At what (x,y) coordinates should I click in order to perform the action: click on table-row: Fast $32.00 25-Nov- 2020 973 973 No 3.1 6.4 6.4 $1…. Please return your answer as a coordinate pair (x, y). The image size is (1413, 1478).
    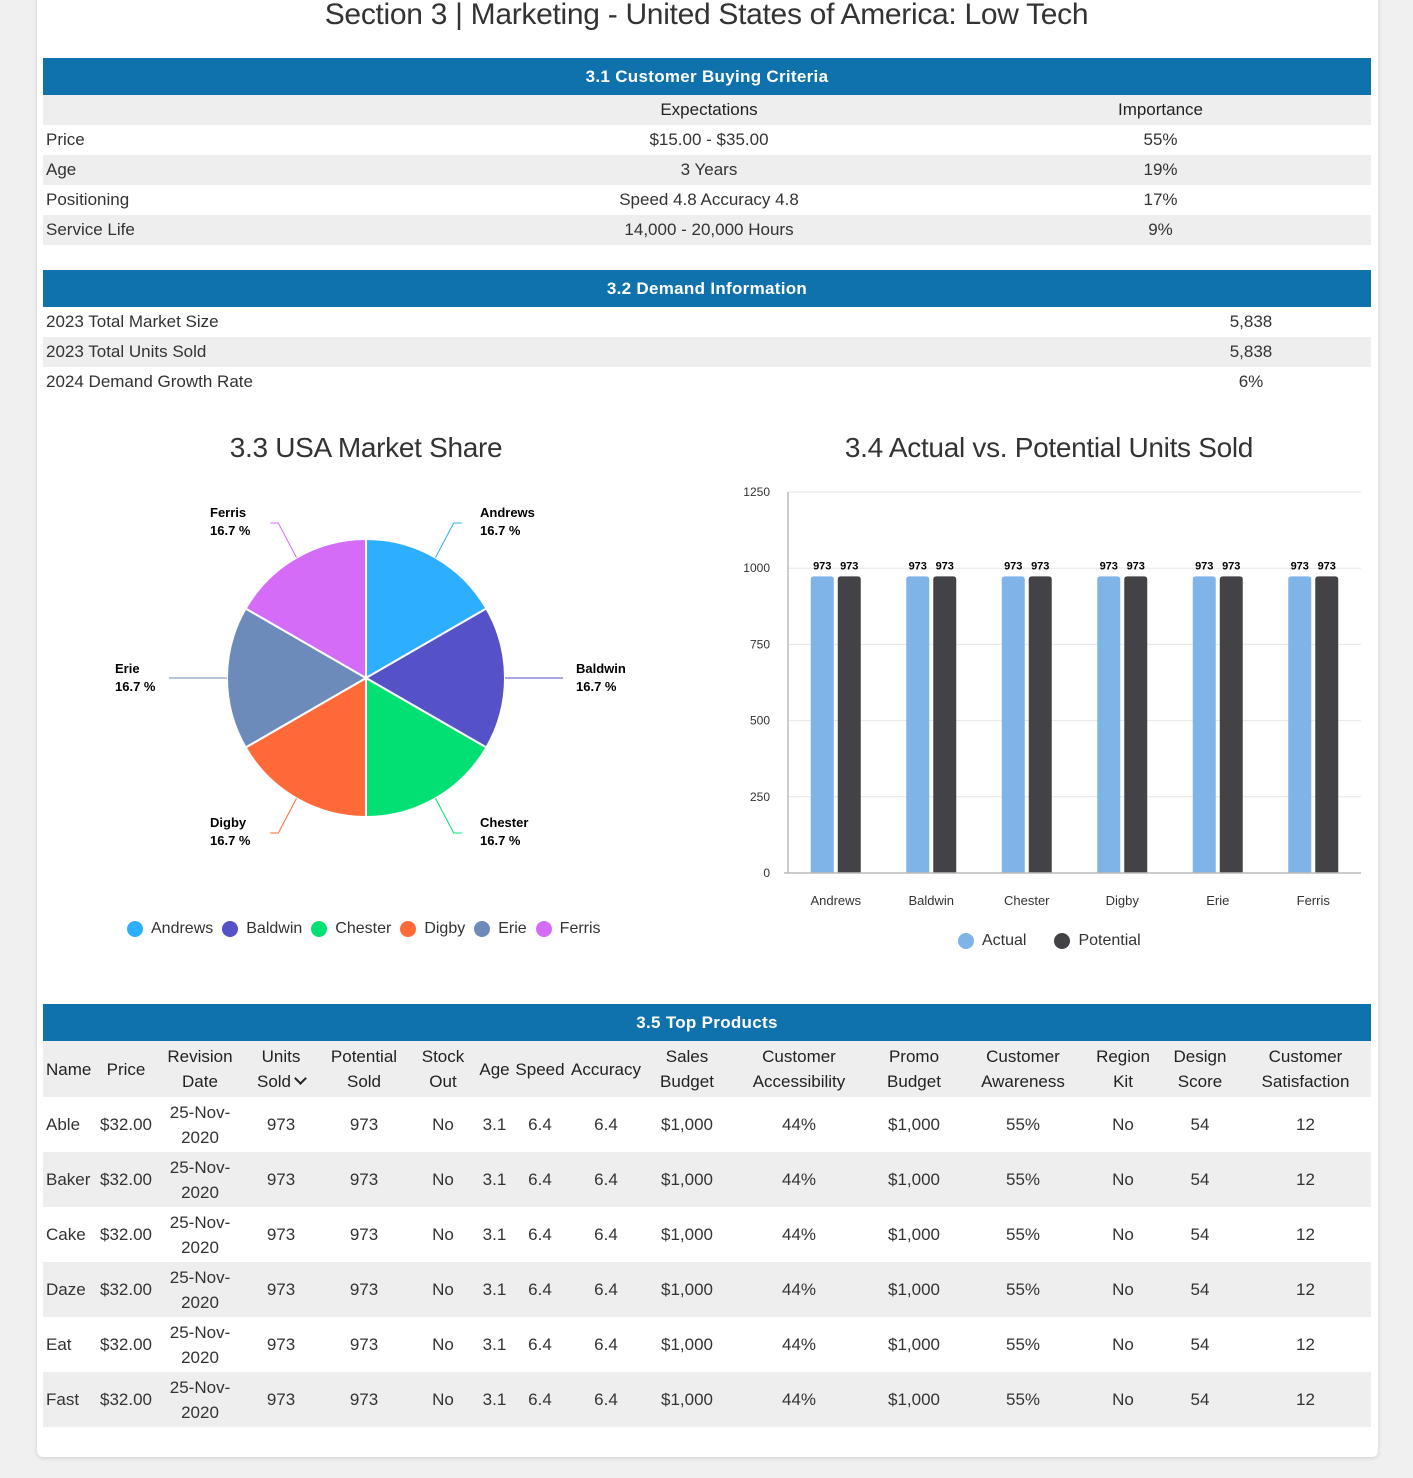
    Looking at the image, I should click on (707, 1399).